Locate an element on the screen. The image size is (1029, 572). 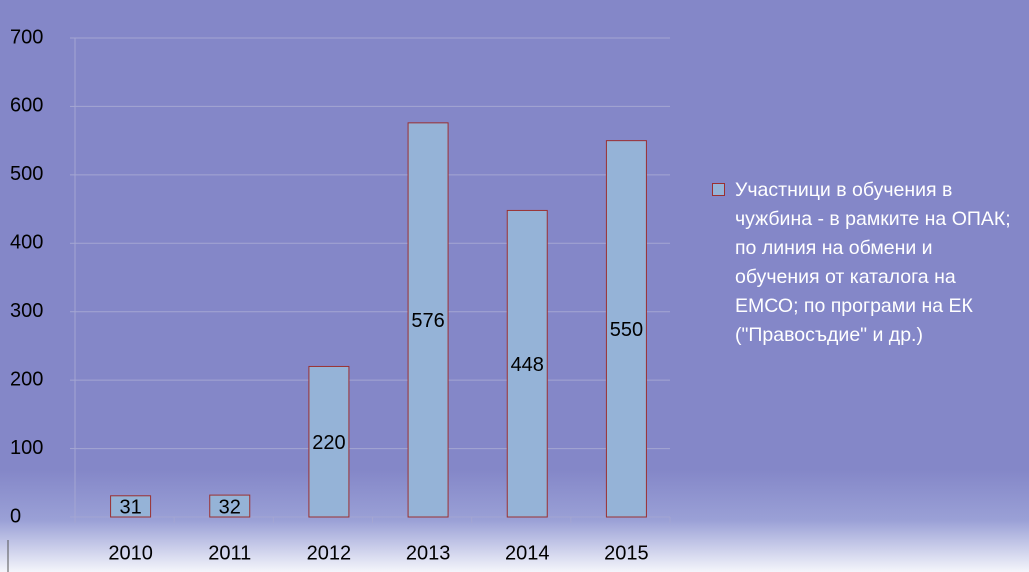
y-tick-label: 600 is located at coordinates (26, 106).